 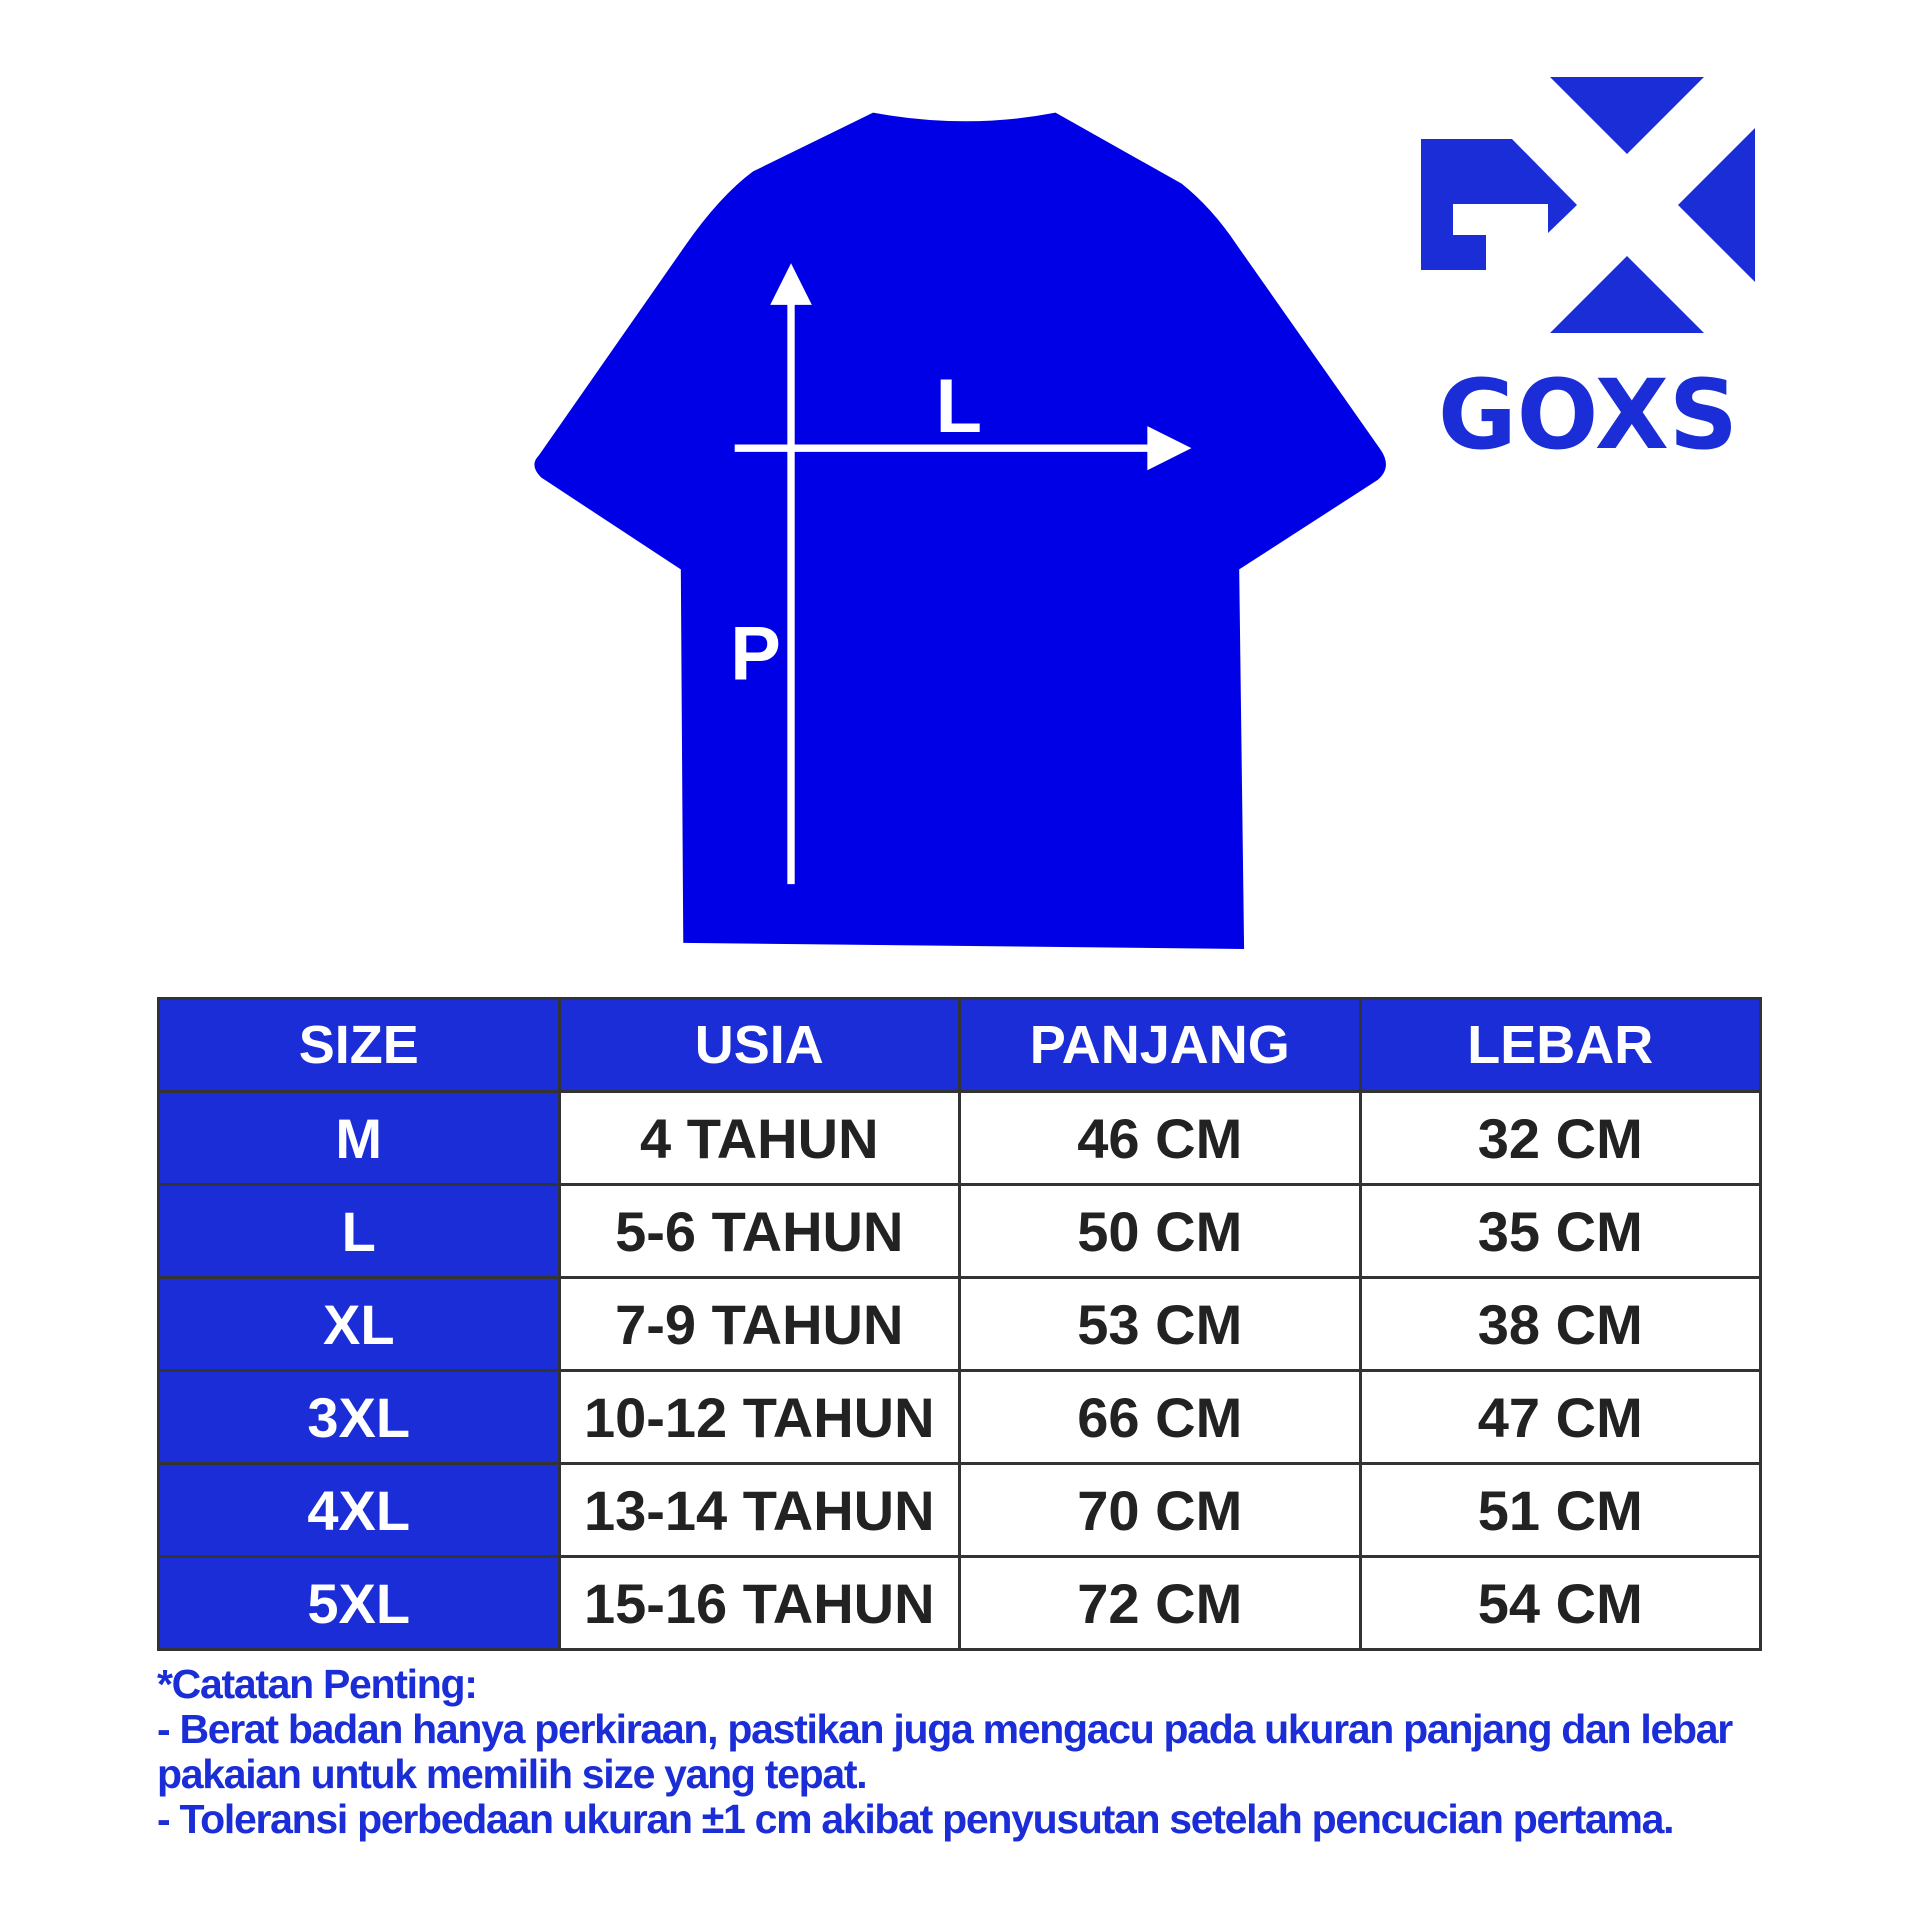 I want to click on cell-lebar: 32 CM, so click(x=1560, y=1138).